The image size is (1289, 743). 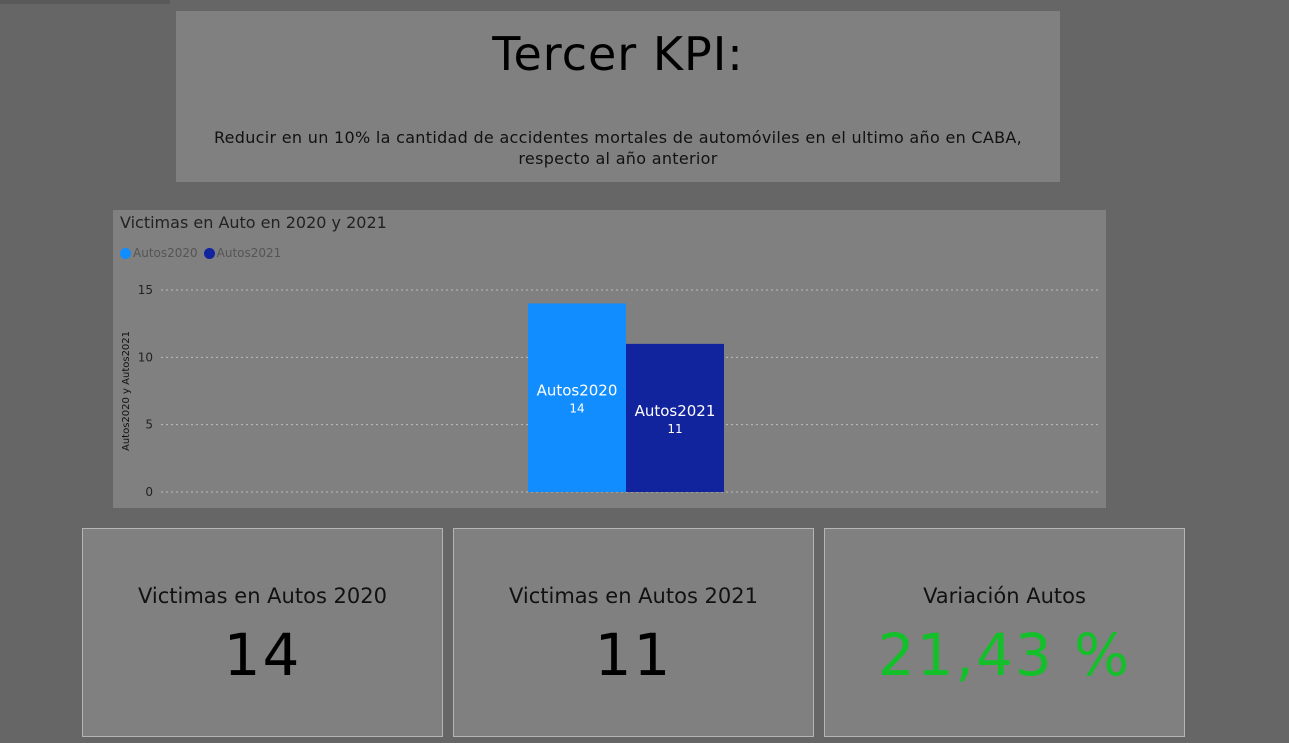 I want to click on legend-item-autos2020: Autos2020, so click(x=159, y=253).